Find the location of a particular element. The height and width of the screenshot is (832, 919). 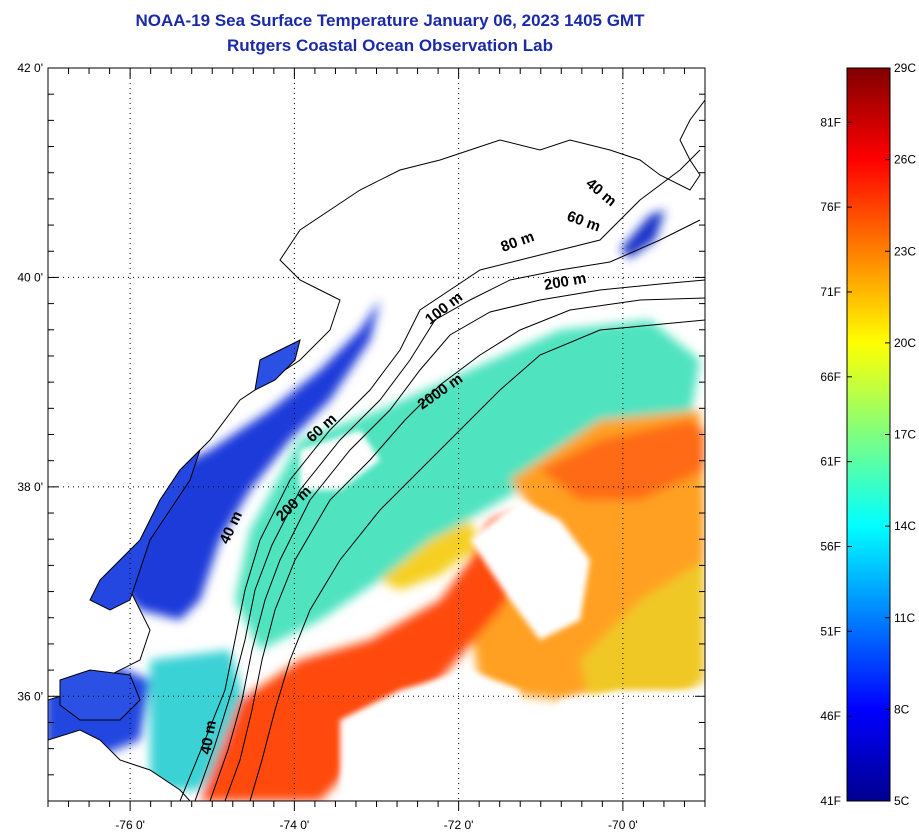

lon-tick-label: -72 0' is located at coordinates (459, 825).